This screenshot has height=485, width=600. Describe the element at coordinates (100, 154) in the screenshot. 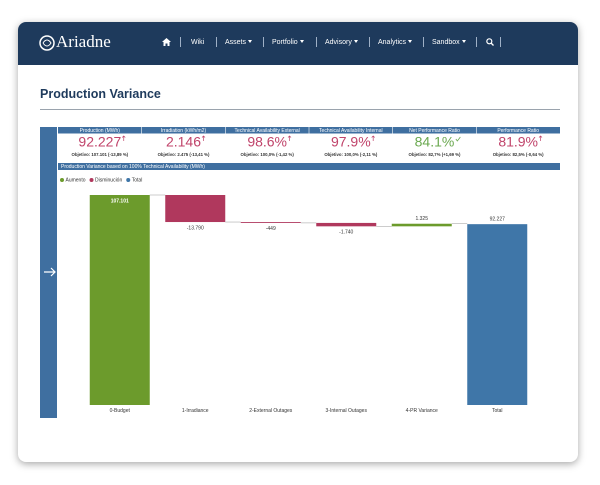

I see `kpi-objective: Objetivo: 107.101 (-13,89 %)` at that location.